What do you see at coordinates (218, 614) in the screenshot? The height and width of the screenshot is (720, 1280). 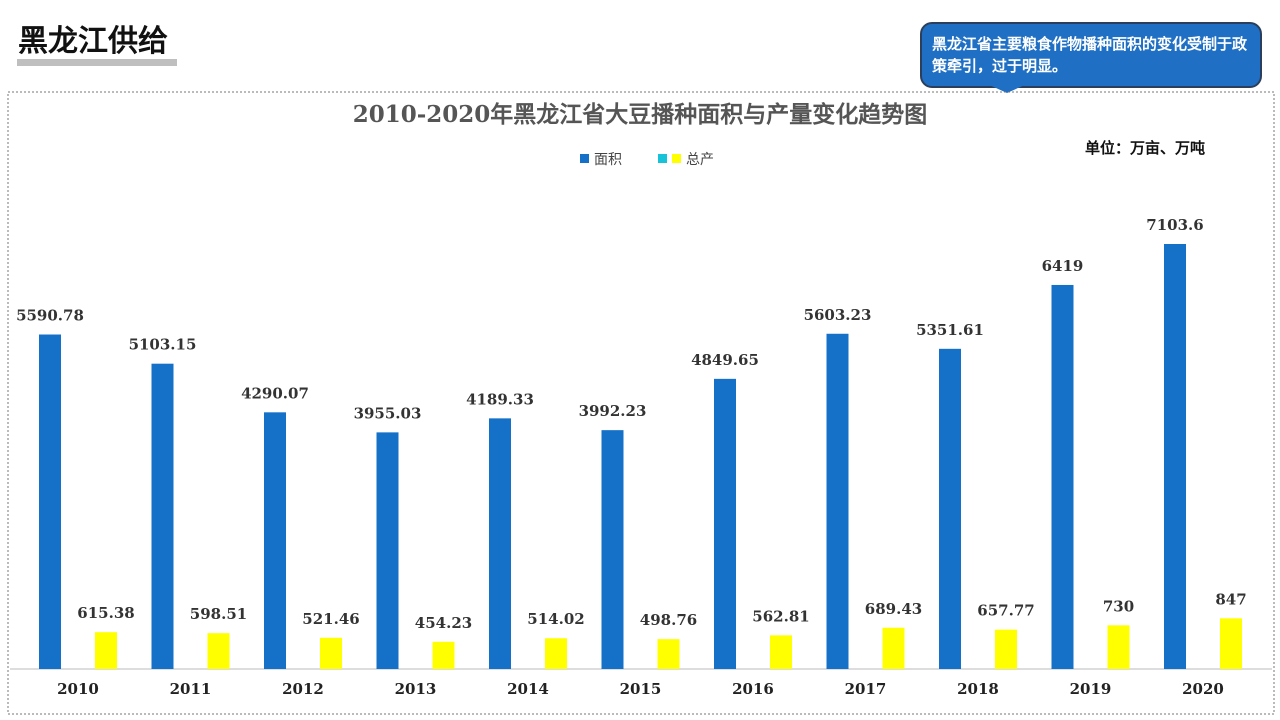 I see `value-label: 598.51` at bounding box center [218, 614].